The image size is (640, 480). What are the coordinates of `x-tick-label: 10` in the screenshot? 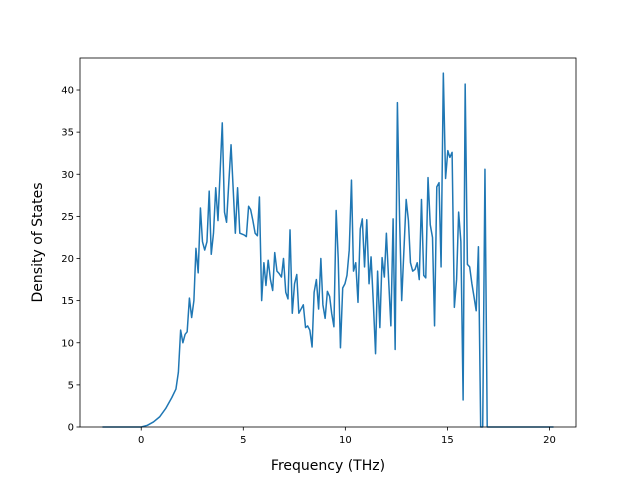 It's located at (345, 440).